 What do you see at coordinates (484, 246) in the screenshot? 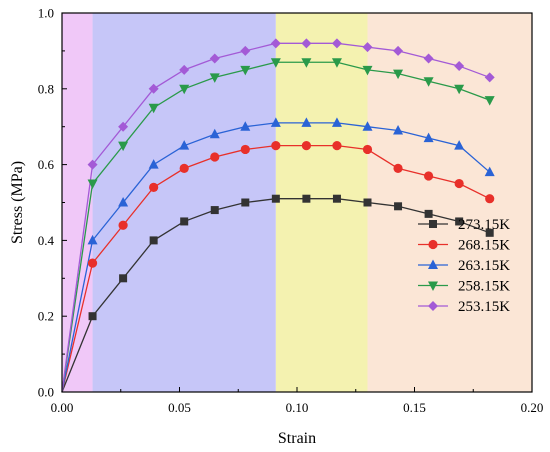
I see `legend-label: 268.15K` at bounding box center [484, 246].